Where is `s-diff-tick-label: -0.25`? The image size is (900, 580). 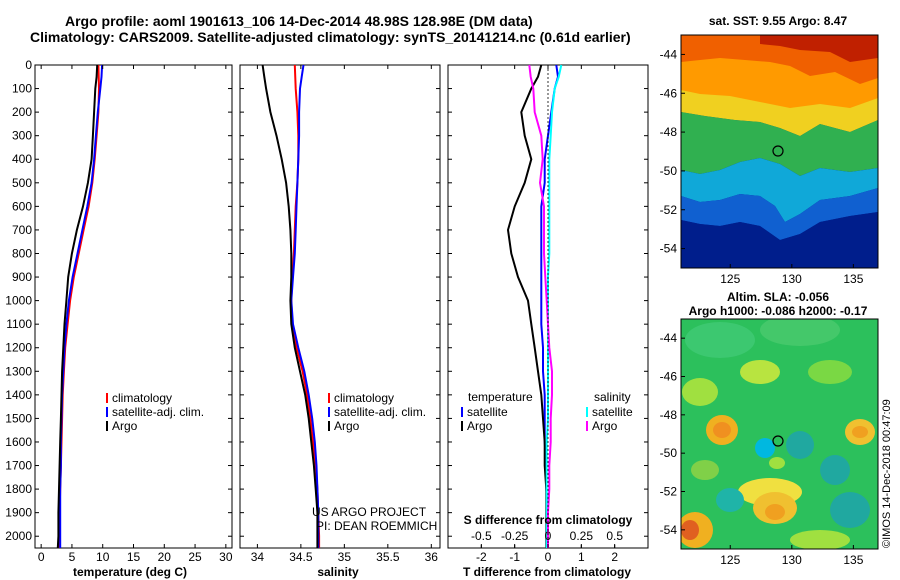
s-diff-tick-label: -0.25 is located at coordinates (515, 536).